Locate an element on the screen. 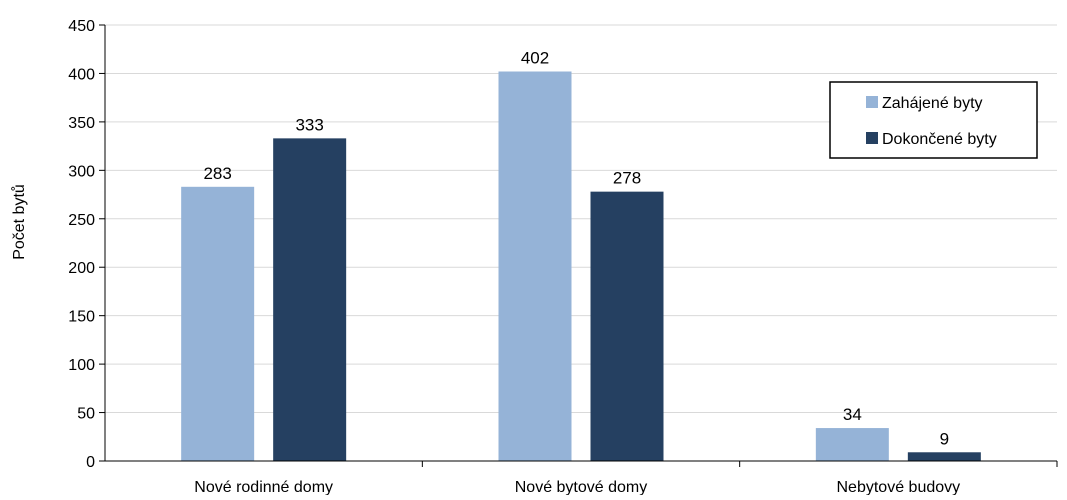 The height and width of the screenshot is (500, 1067). y-tick-label: 150 is located at coordinates (81, 317).